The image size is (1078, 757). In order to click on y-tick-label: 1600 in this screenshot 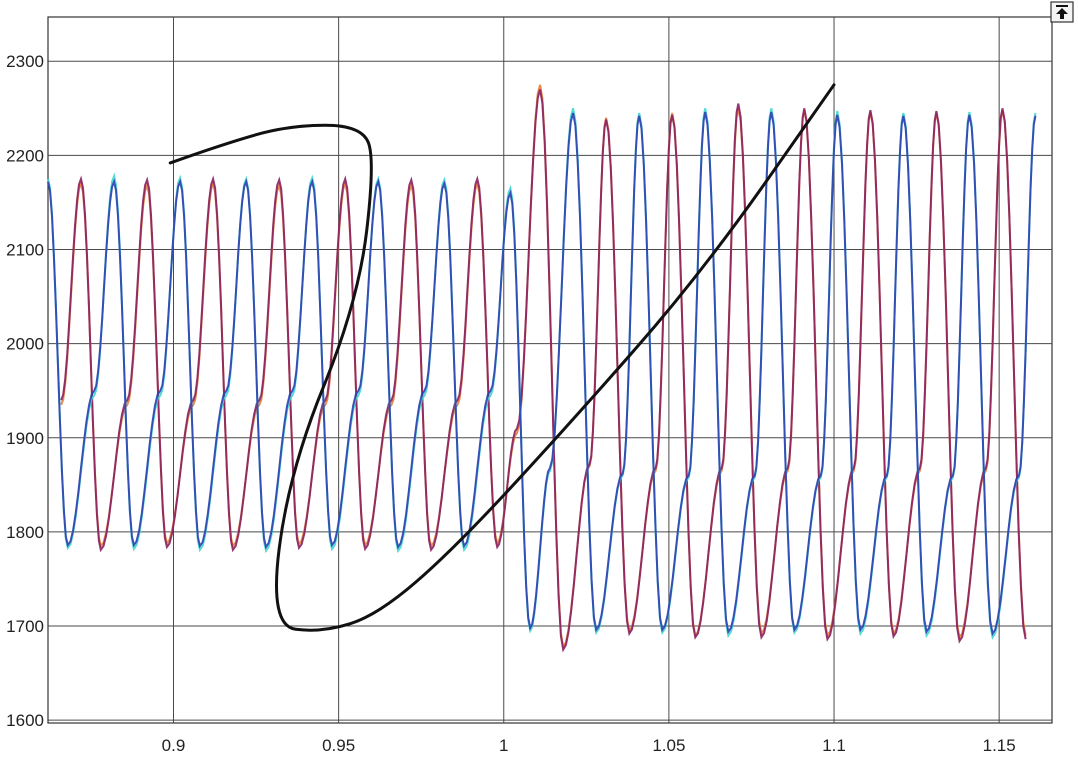, I will do `click(25, 720)`.